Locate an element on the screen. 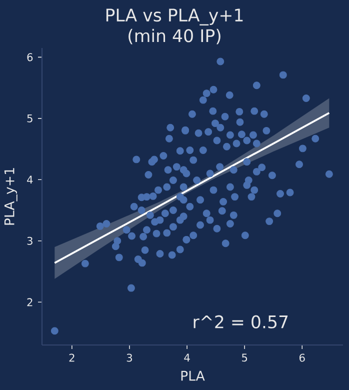  y-tick-label: 3 is located at coordinates (29, 240).